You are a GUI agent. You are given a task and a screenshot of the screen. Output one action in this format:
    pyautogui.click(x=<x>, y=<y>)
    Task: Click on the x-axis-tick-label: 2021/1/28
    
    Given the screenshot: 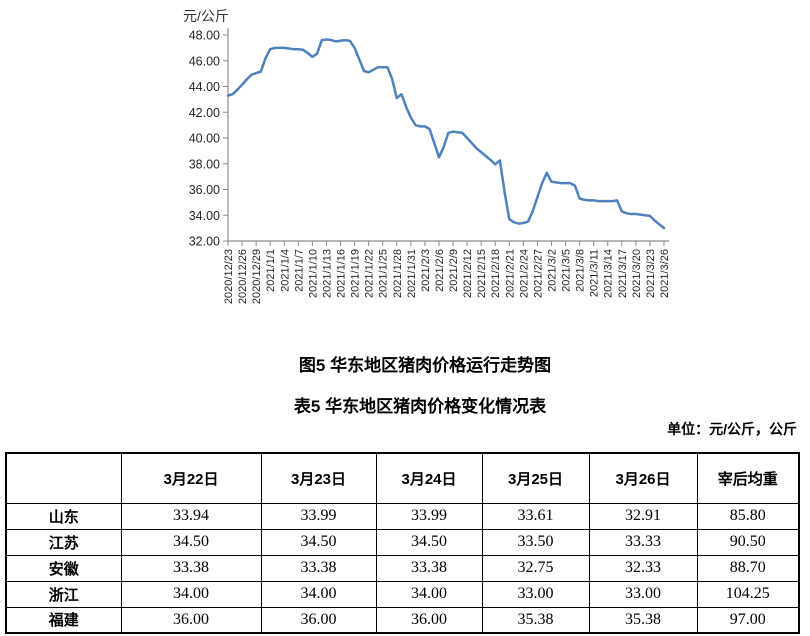 What is the action you would take?
    pyautogui.click(x=398, y=273)
    